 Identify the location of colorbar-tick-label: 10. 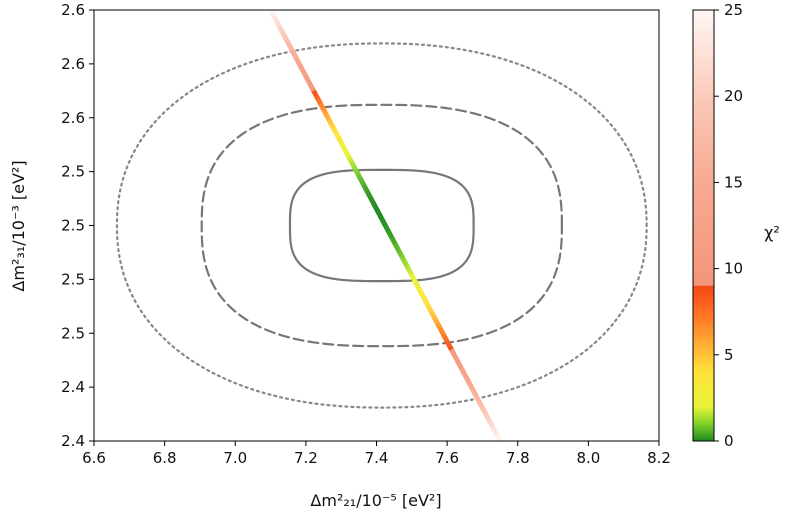
(733, 269).